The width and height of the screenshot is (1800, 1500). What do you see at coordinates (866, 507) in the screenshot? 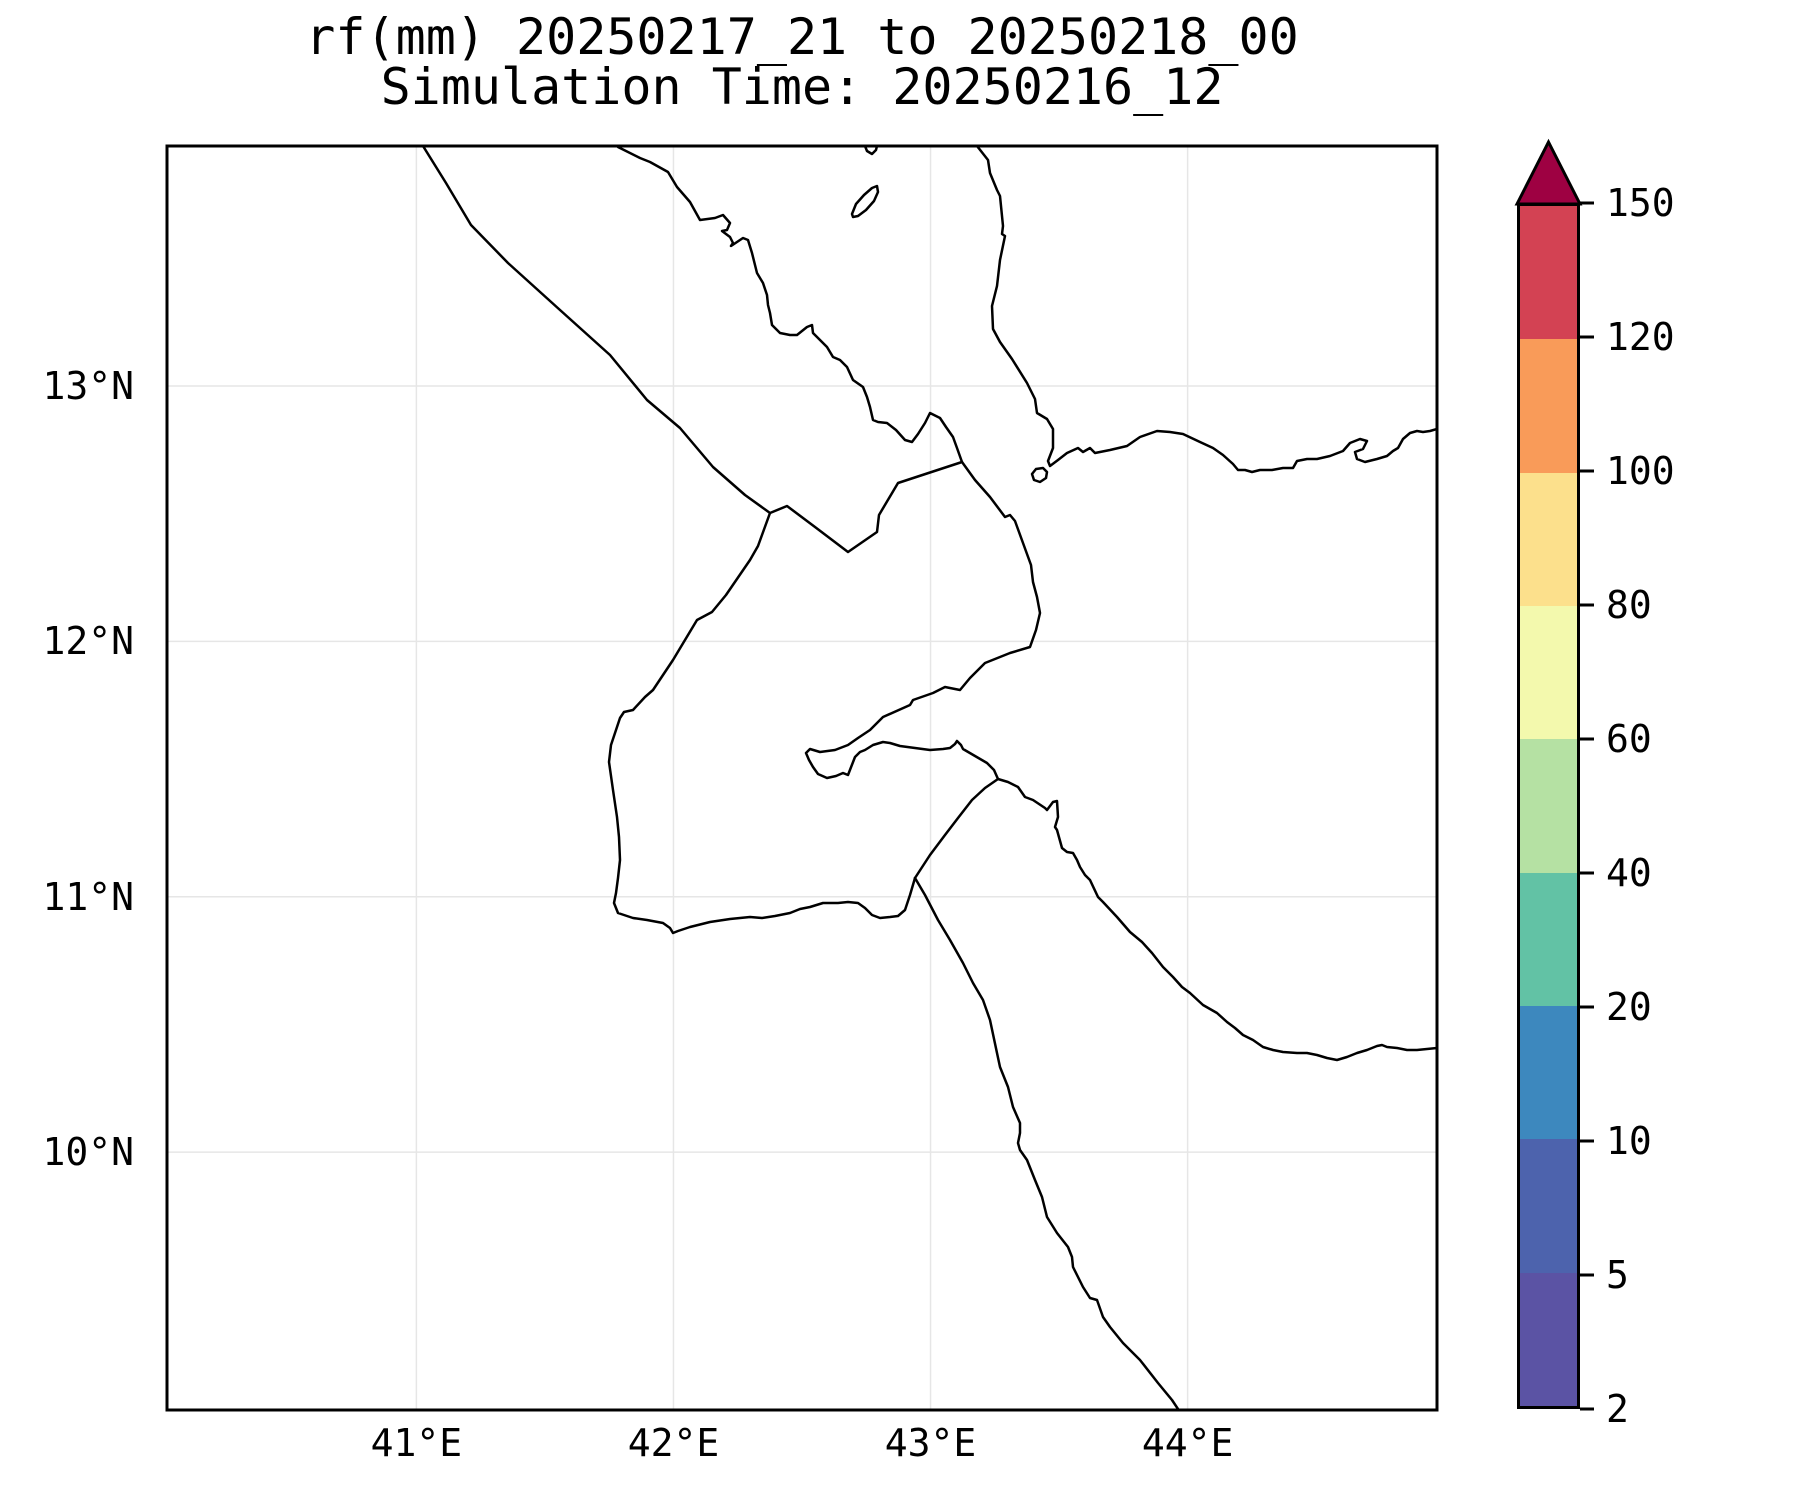
I see `border-eritrea-djibouti` at bounding box center [866, 507].